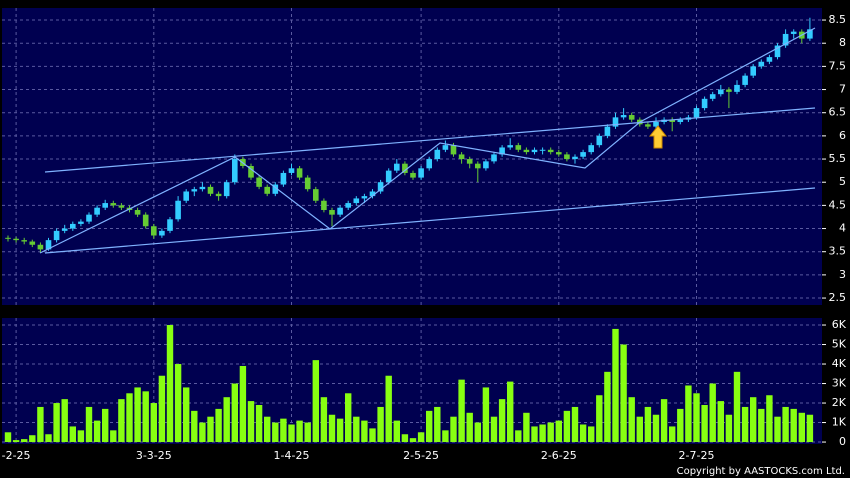  I want to click on y-tick-label: 2.5, so click(838, 297).